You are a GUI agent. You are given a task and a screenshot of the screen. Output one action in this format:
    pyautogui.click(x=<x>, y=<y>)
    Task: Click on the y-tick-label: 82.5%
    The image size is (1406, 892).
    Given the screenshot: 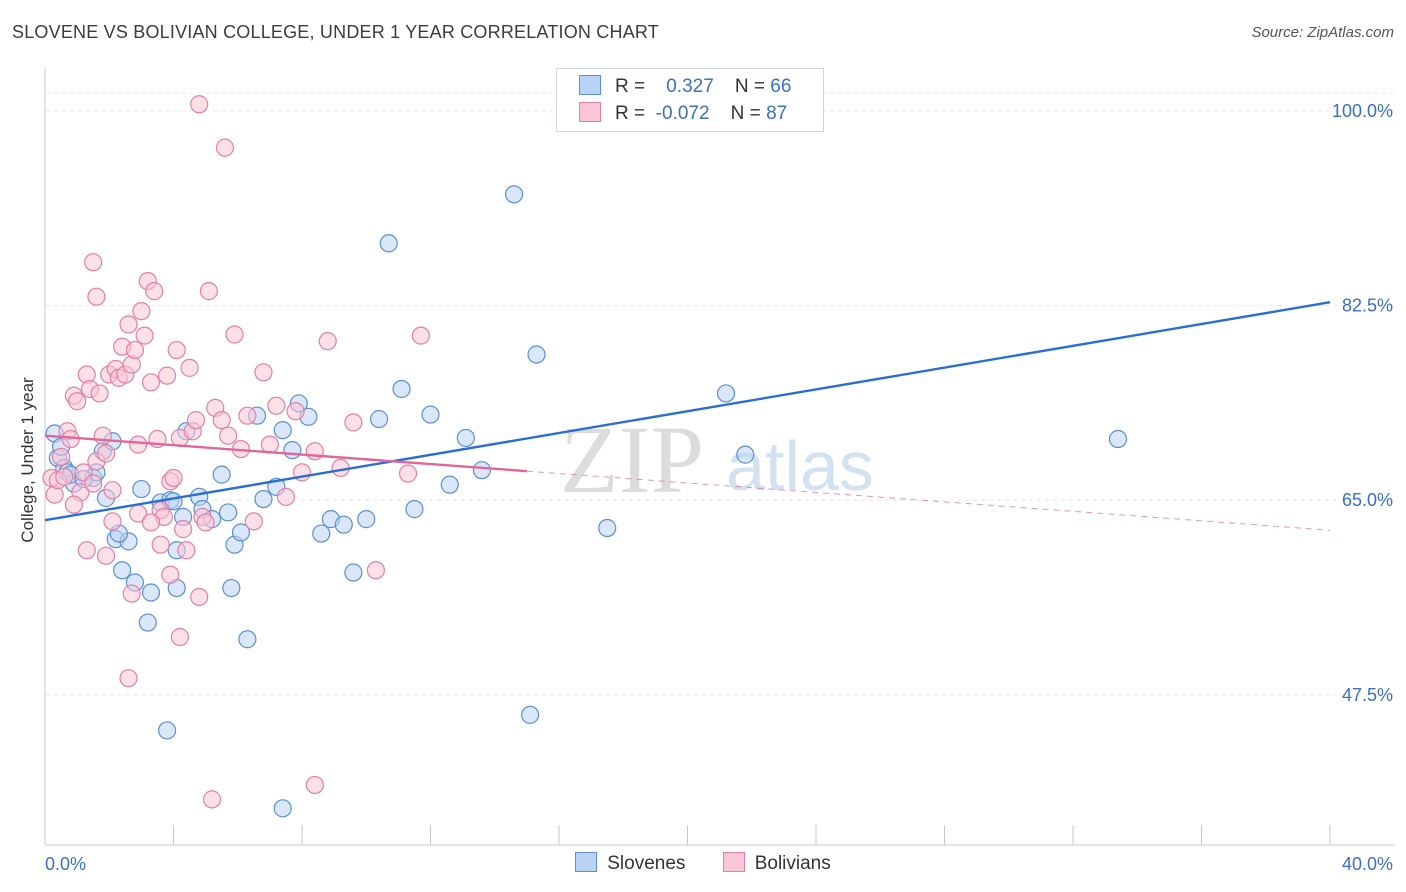 What is the action you would take?
    pyautogui.click(x=1367, y=306)
    